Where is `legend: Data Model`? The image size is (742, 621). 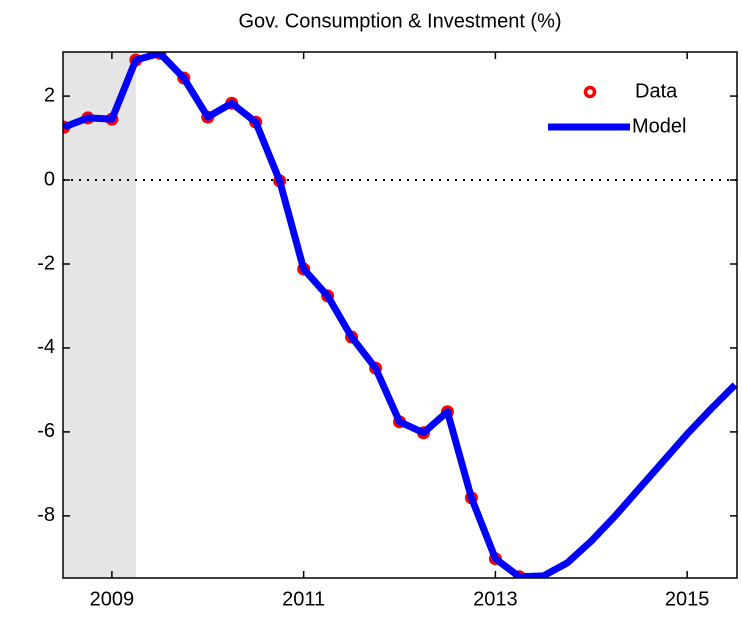 legend: Data Model is located at coordinates (617, 108).